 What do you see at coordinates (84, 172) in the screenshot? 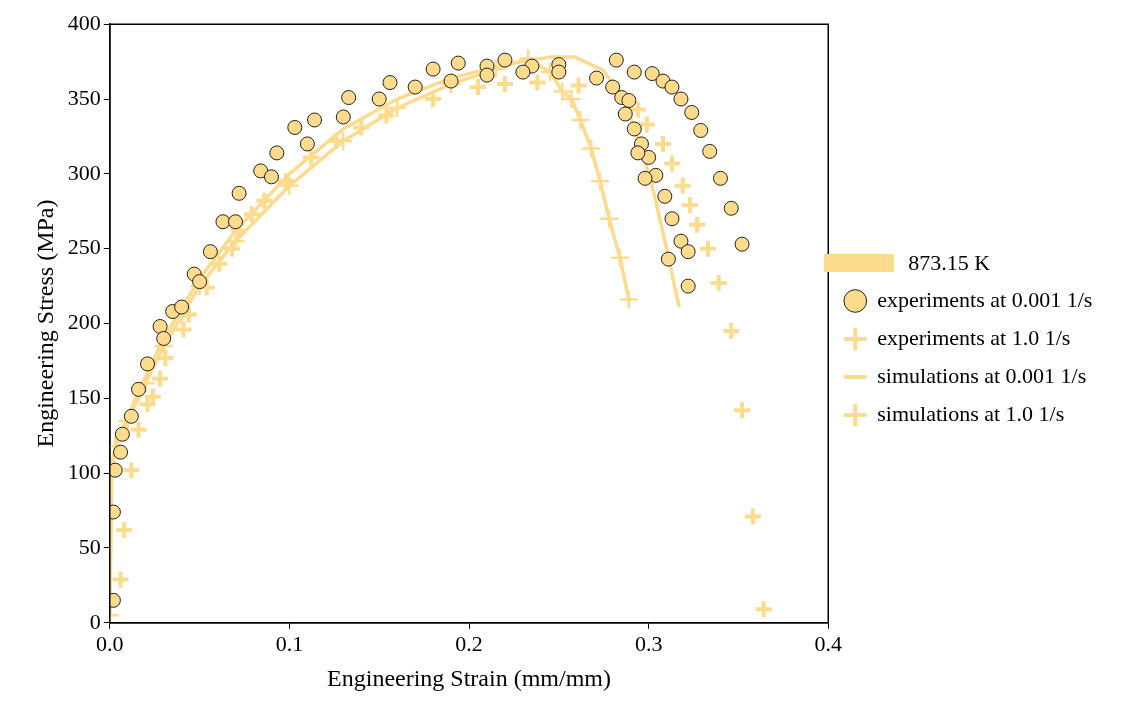
I see `y-tick-label: 300` at bounding box center [84, 172].